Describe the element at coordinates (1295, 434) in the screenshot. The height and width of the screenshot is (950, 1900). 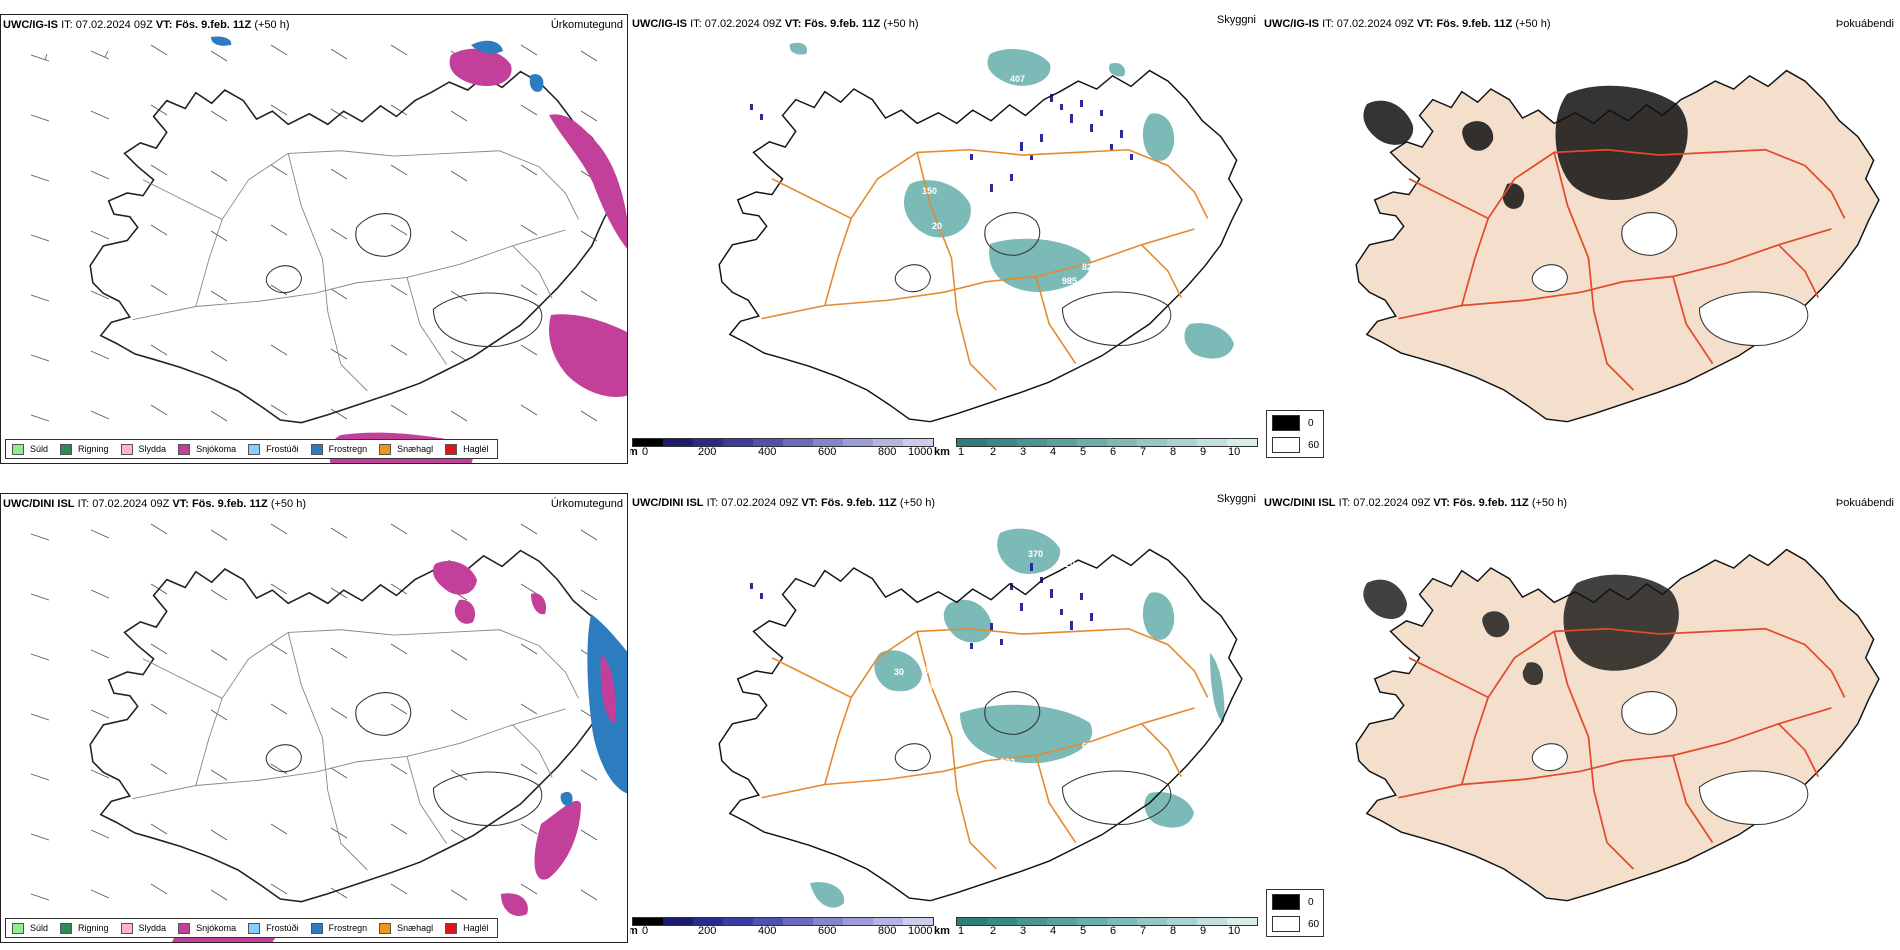
I see `fog-legend: 0 60` at that location.